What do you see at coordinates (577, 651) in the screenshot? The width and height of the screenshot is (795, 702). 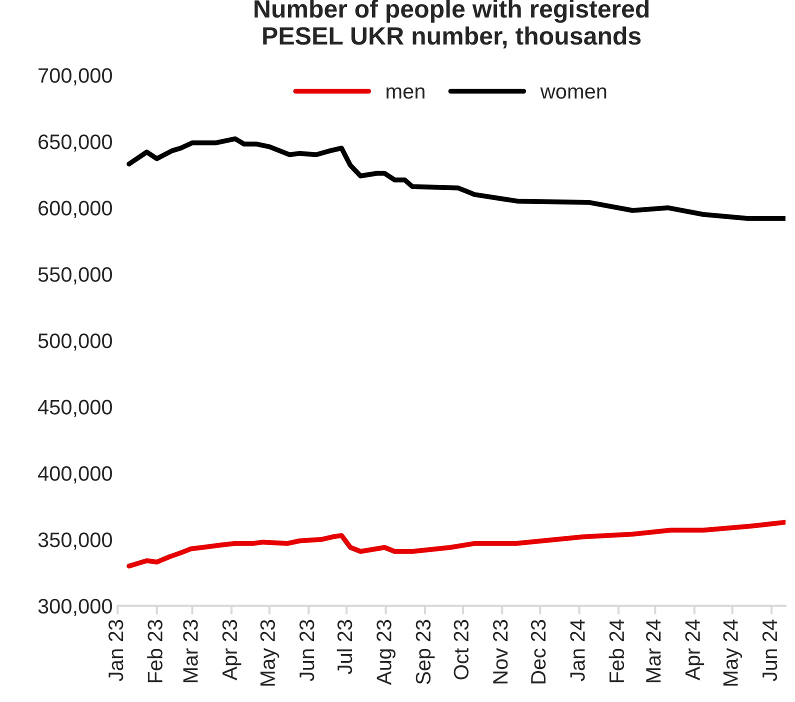 I see `x-tick-label: Jan 24` at bounding box center [577, 651].